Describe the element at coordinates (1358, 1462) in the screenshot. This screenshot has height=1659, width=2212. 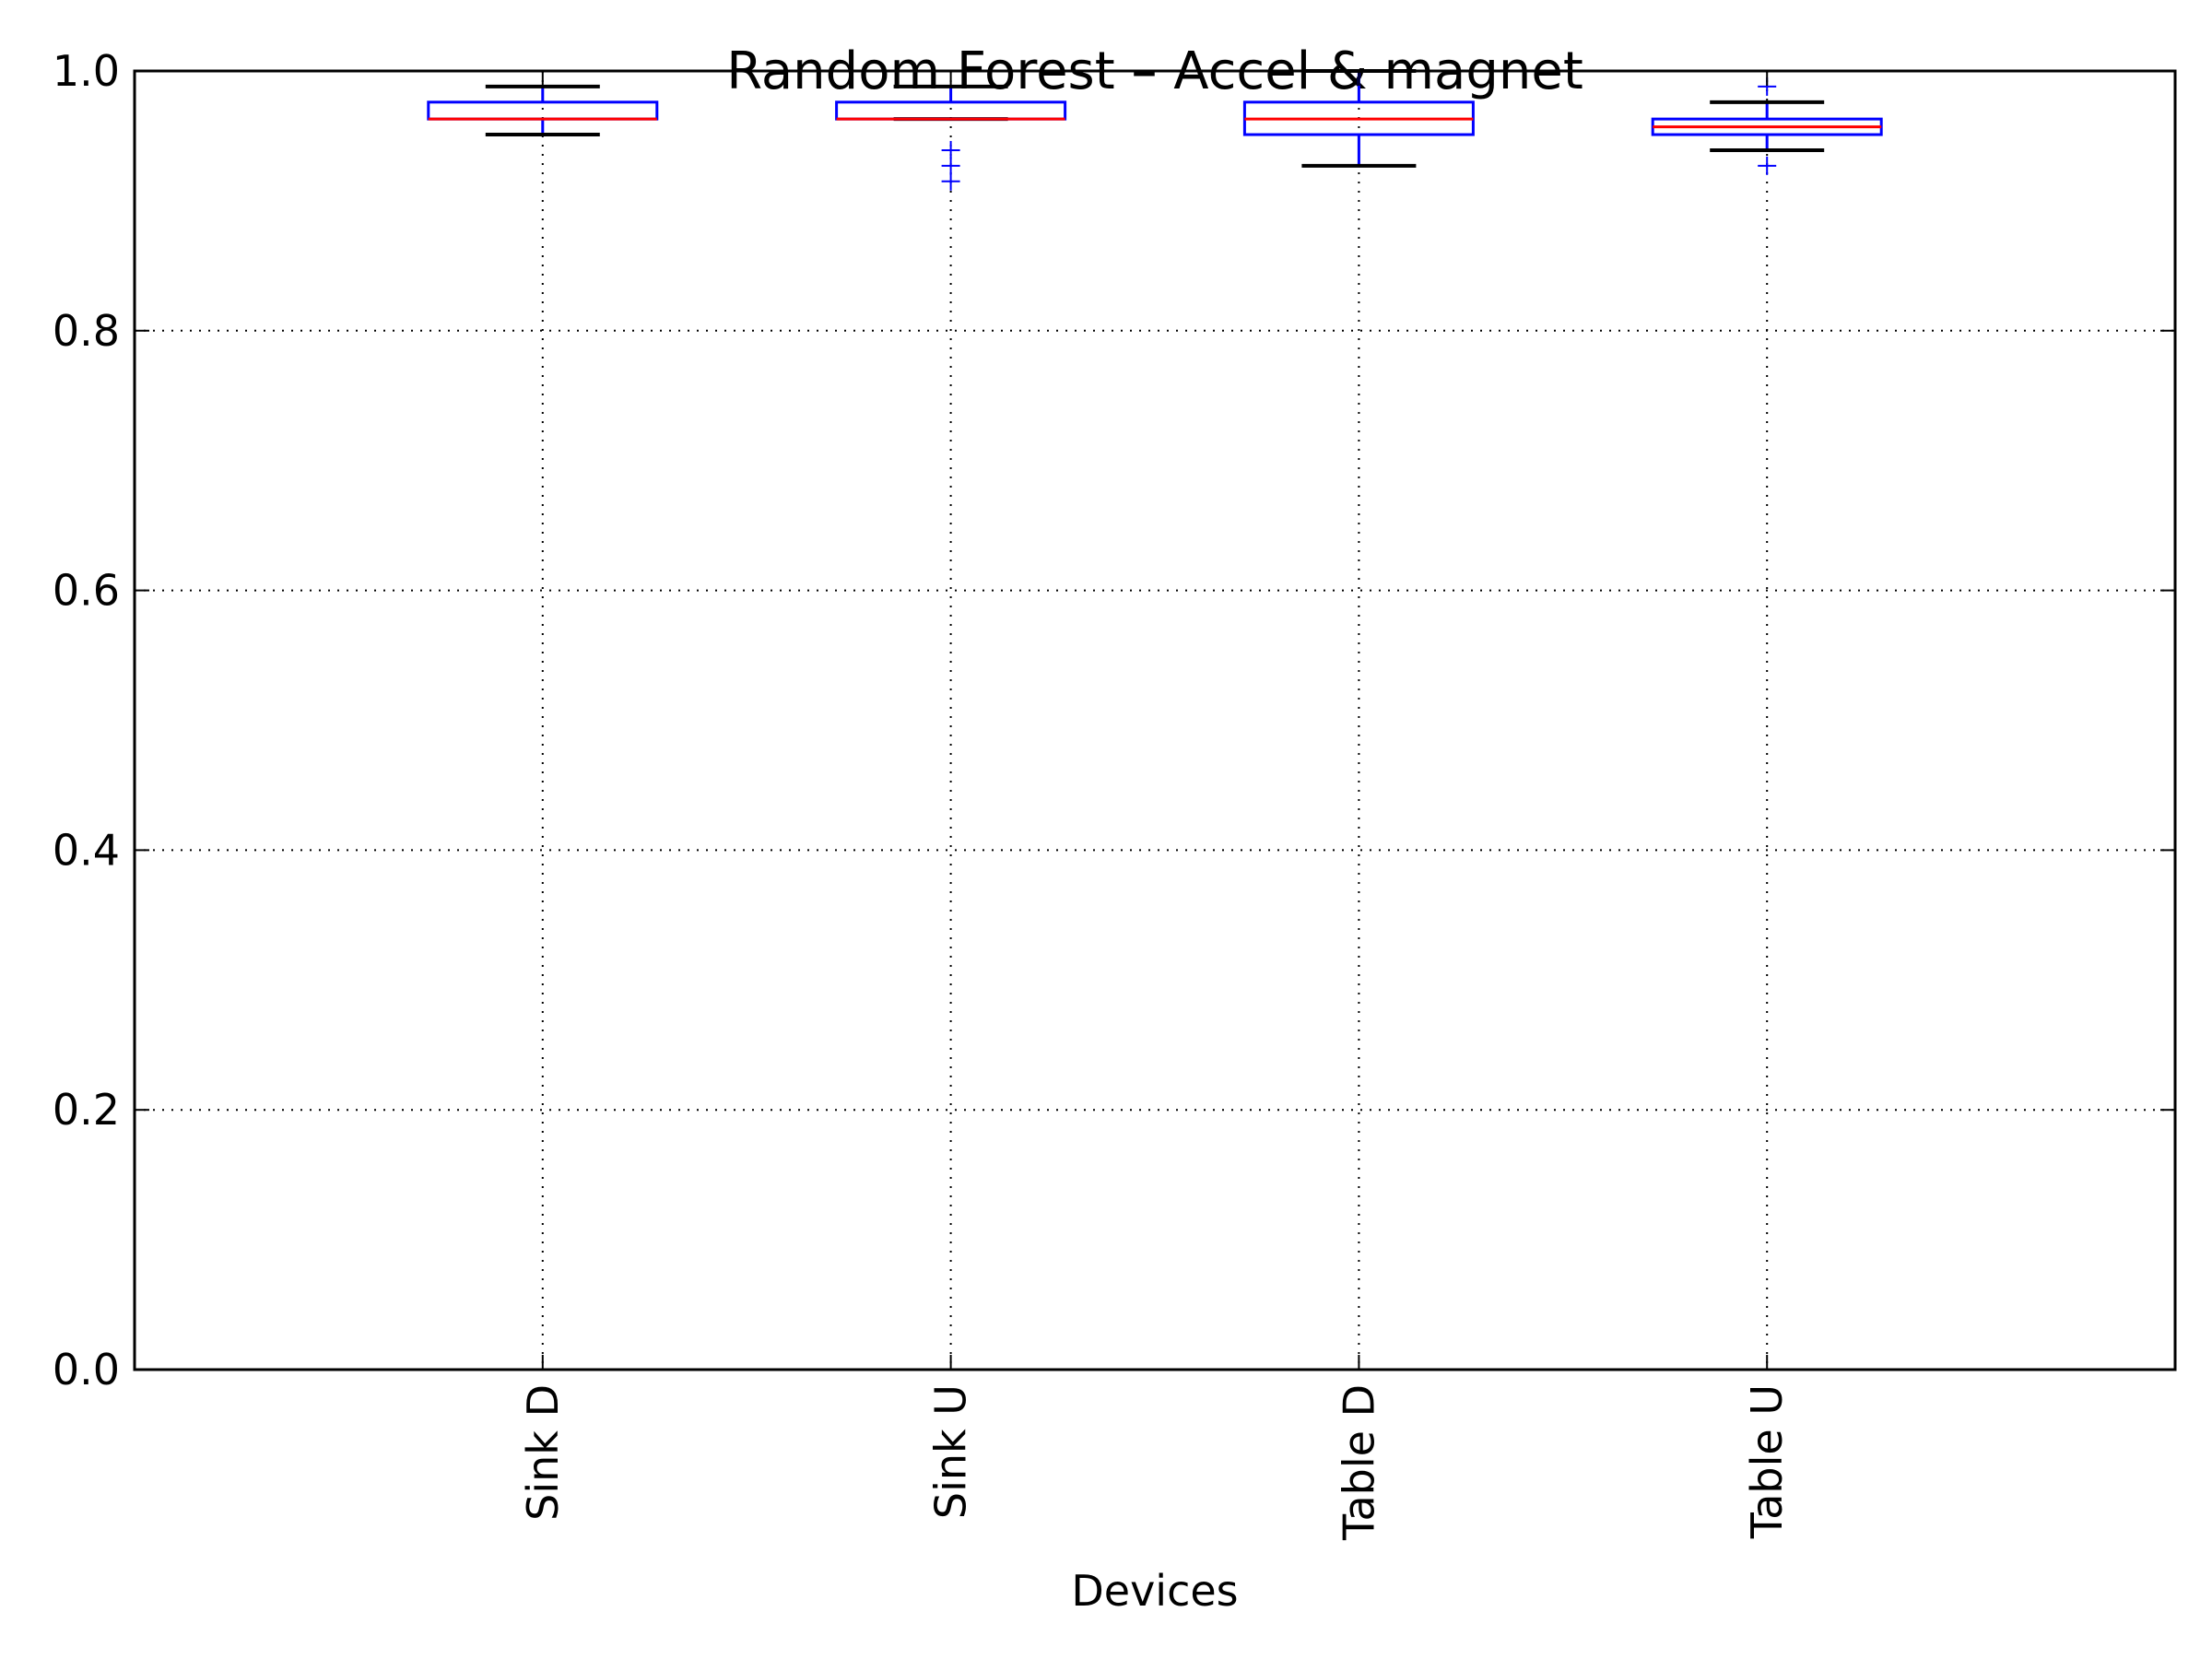
I see `x-tick-label: Table D` at that location.